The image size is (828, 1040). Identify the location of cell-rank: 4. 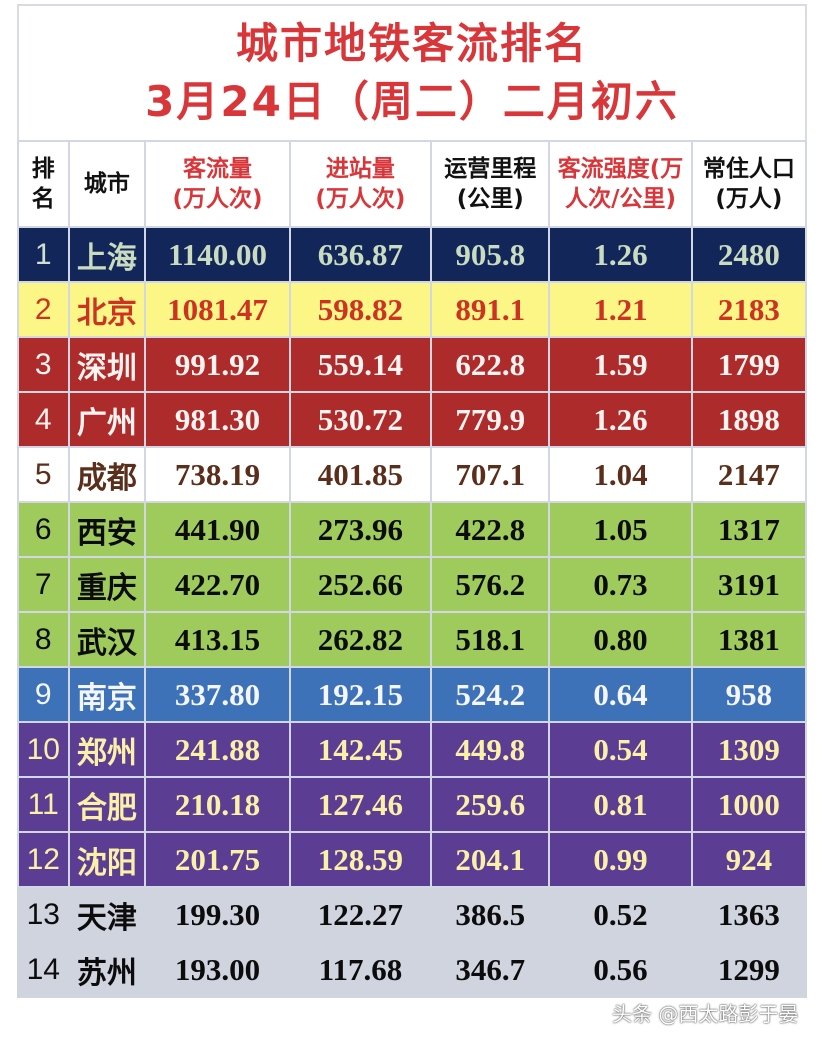
(43, 419).